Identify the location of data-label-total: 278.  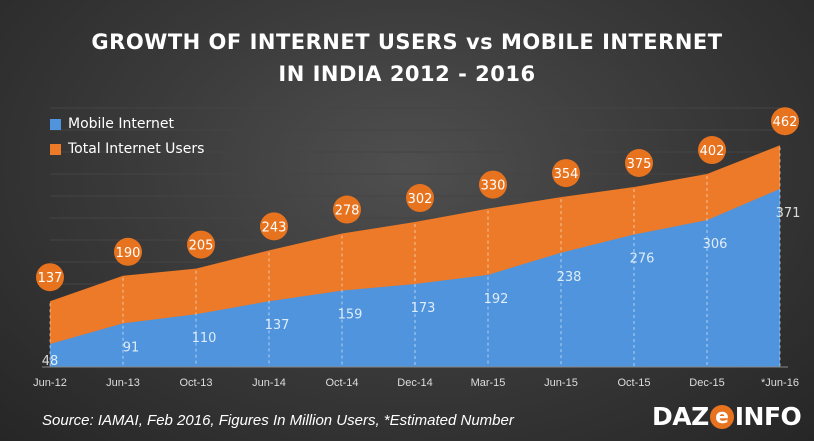
(347, 211).